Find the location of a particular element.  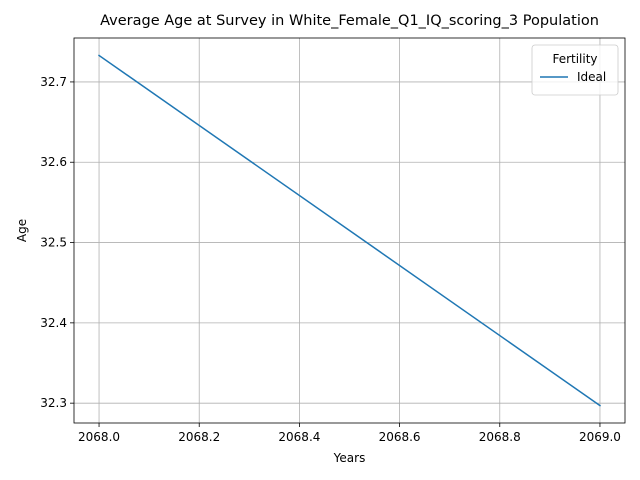

y-tick-label: 32.7 is located at coordinates (53, 82).